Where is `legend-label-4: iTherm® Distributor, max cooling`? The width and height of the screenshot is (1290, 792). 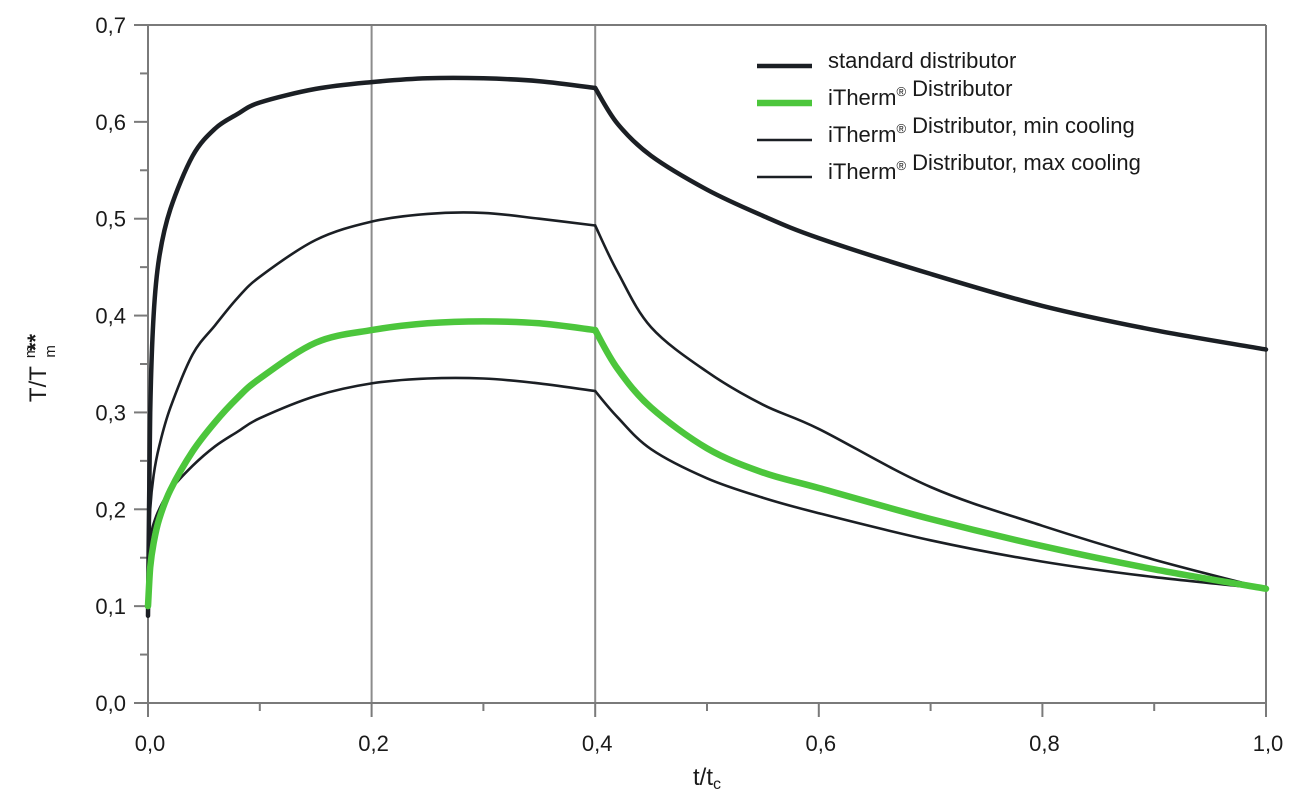 legend-label-4: iTherm® Distributor, max cooling is located at coordinates (984, 167).